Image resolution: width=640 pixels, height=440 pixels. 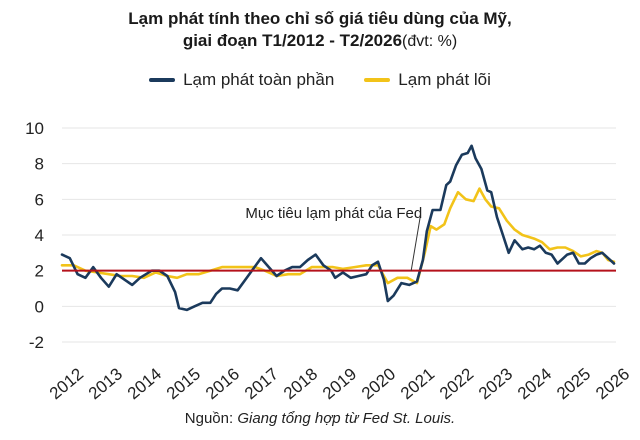 I want to click on y-tick-label: 0, so click(x=39, y=306).